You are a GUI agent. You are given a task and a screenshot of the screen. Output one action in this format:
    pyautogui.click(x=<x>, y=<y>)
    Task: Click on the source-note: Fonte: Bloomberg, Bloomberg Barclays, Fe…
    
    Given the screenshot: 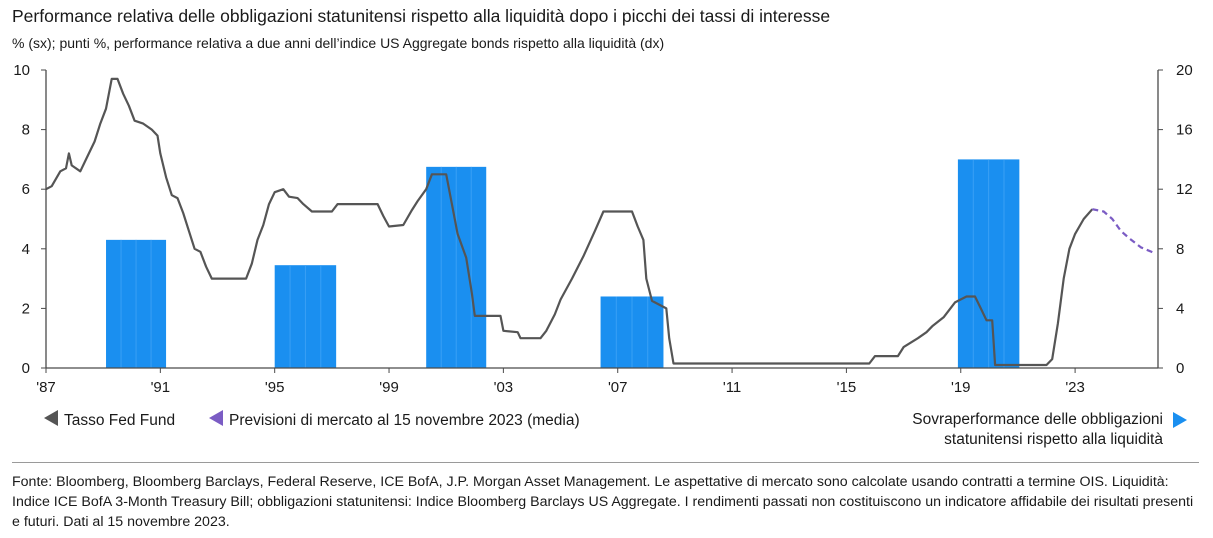 What is the action you would take?
    pyautogui.click(x=603, y=502)
    